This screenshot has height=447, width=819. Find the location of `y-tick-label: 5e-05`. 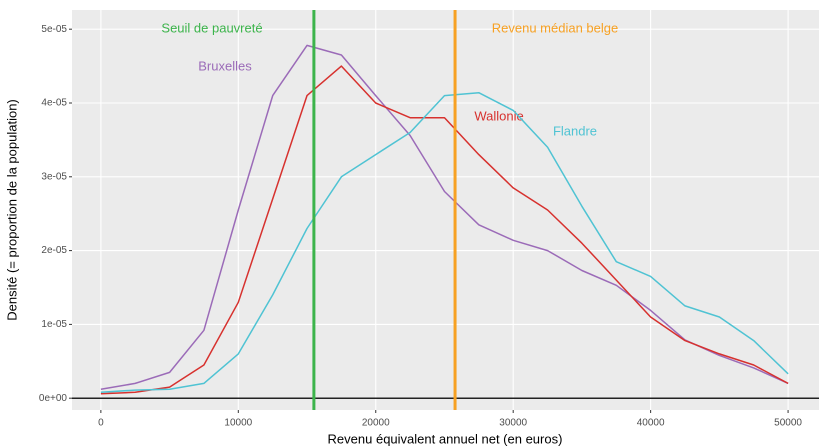

y-tick-label: 5e-05 is located at coordinates (54, 29).